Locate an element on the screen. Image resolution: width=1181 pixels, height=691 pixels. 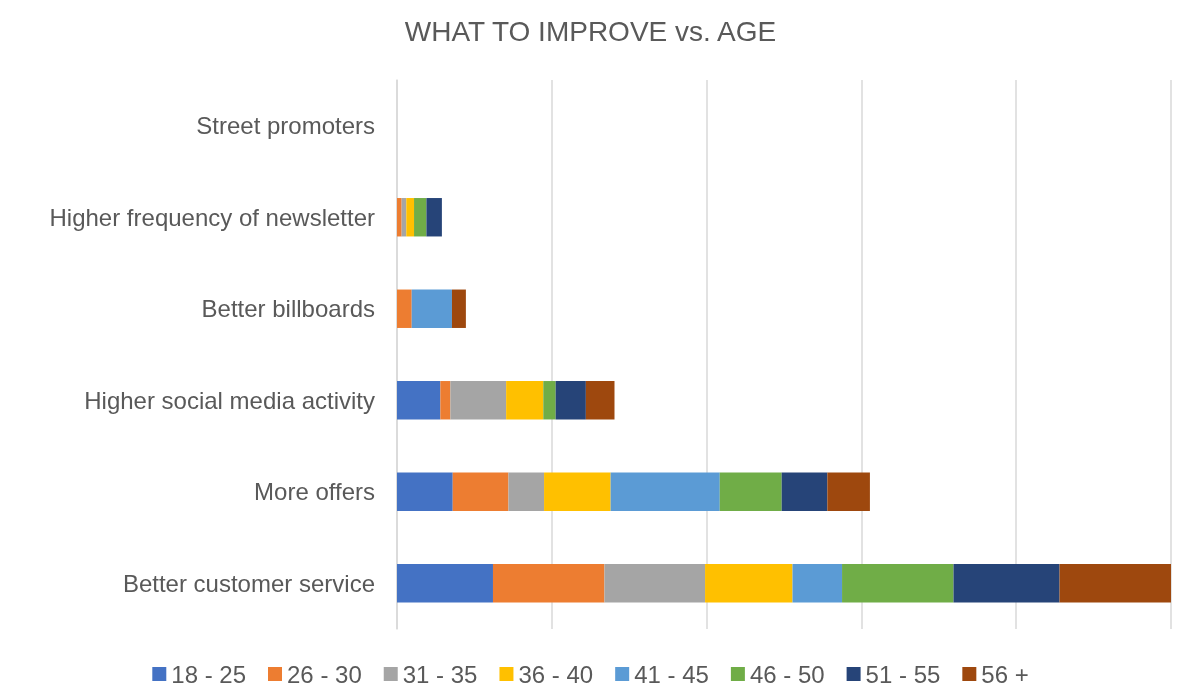
y-tick-label: Higher social media activity is located at coordinates (229, 400).